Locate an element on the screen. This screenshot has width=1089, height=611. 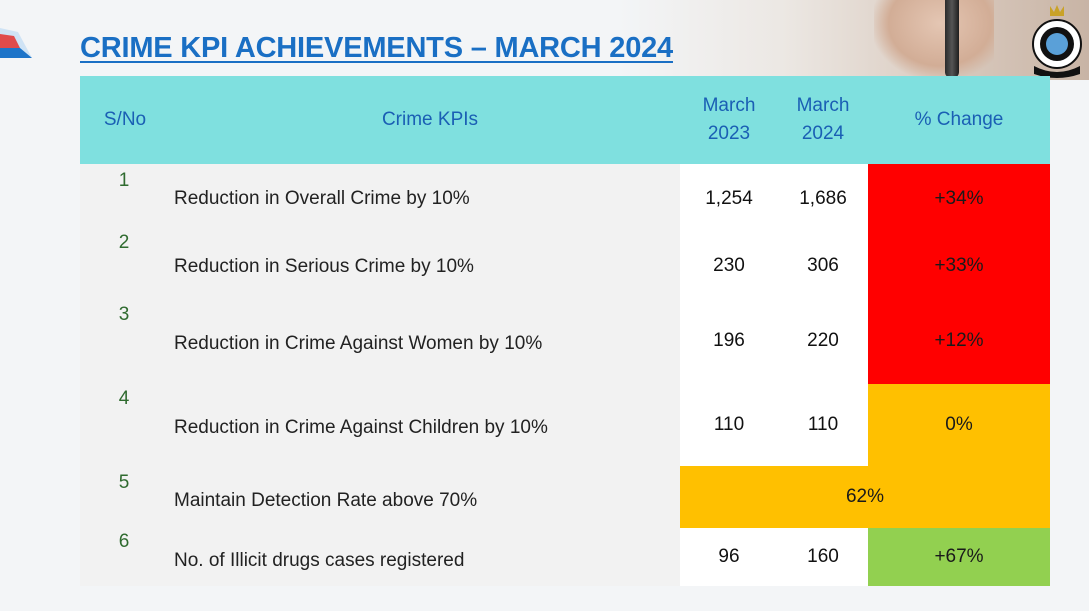
row-3-march-2024: 220 is located at coordinates (823, 340).